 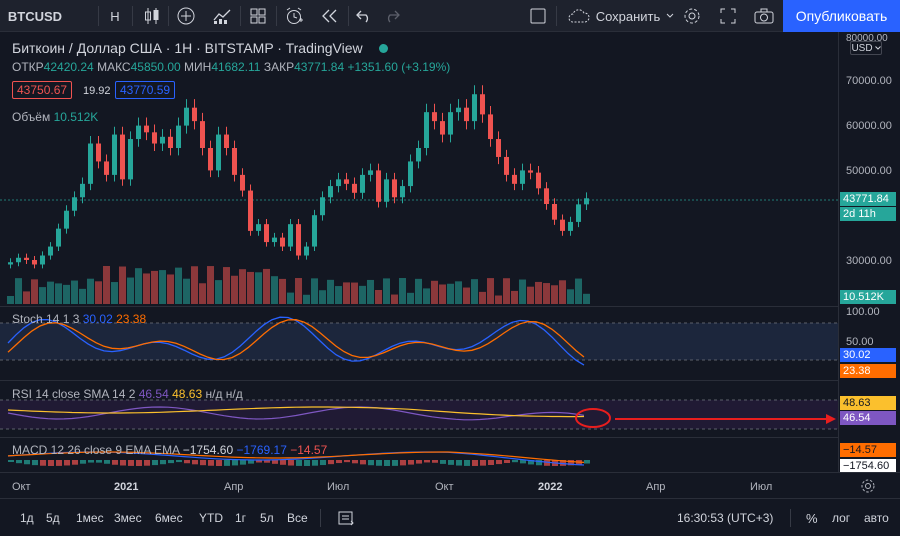 I want to click on price-tick: 60000.00, so click(x=869, y=126).